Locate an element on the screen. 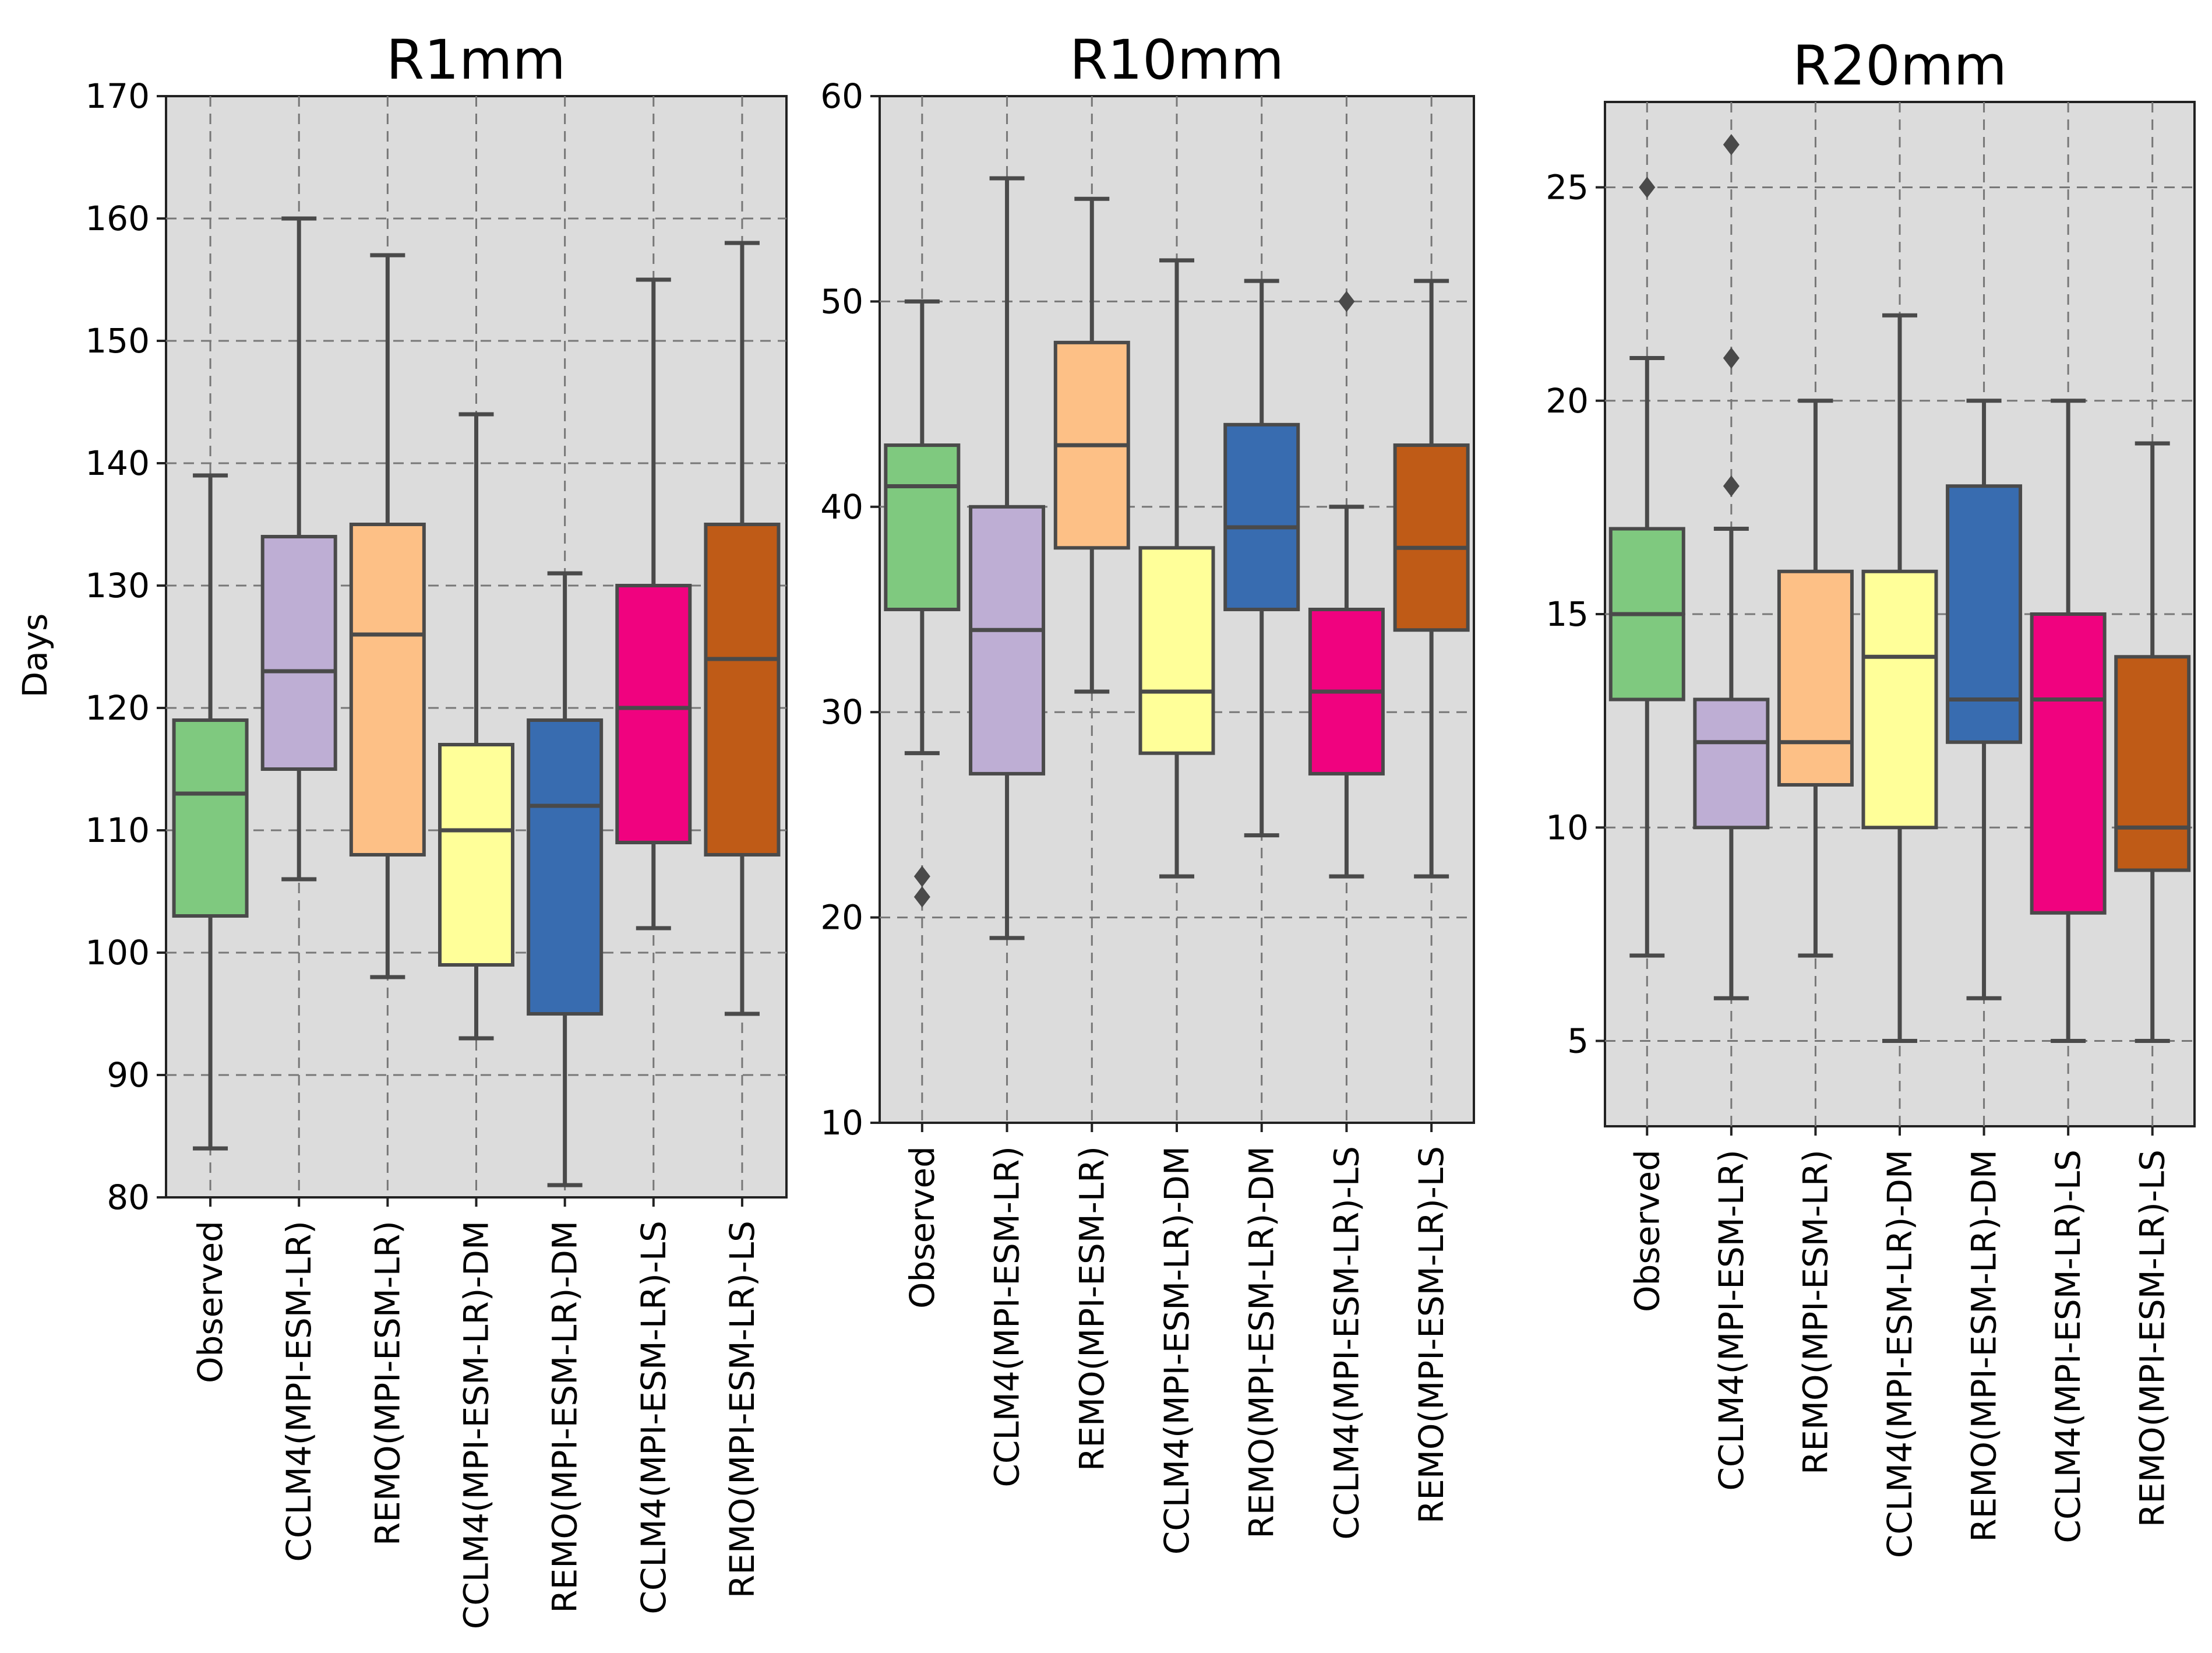 The height and width of the screenshot is (1653, 2212). y-tick-label: 40 is located at coordinates (842, 507).